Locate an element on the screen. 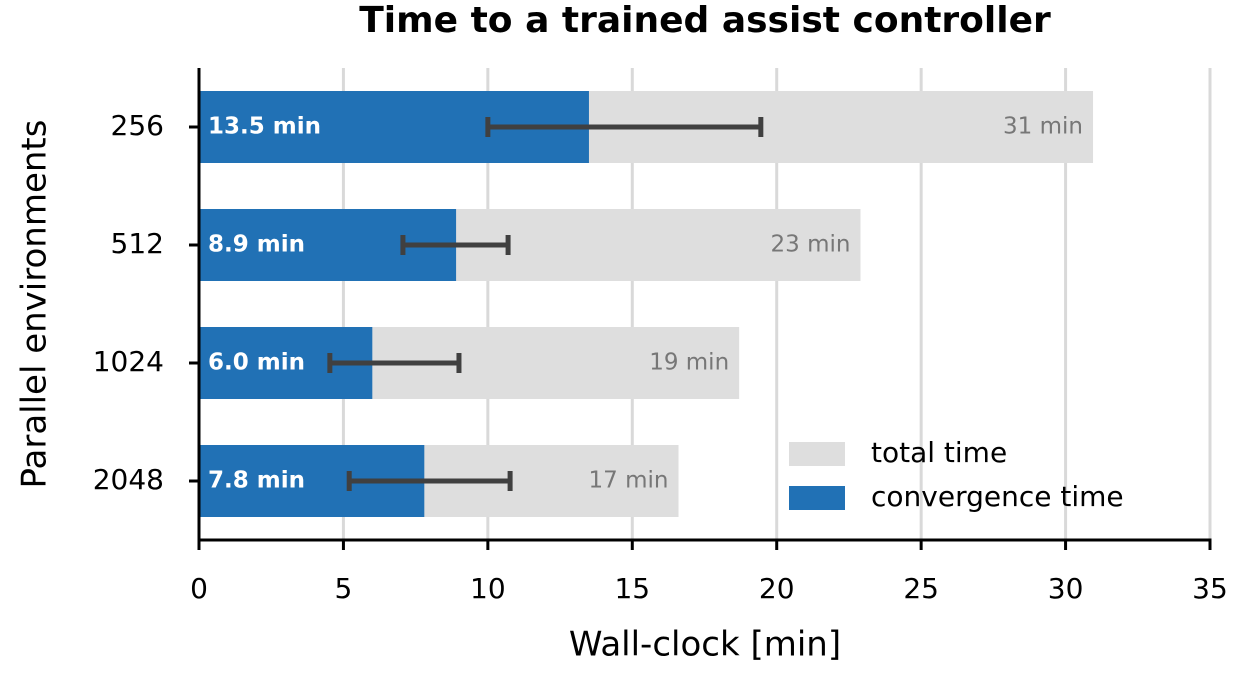 The width and height of the screenshot is (1254, 684). y-tick-label: 1024 is located at coordinates (128, 361).